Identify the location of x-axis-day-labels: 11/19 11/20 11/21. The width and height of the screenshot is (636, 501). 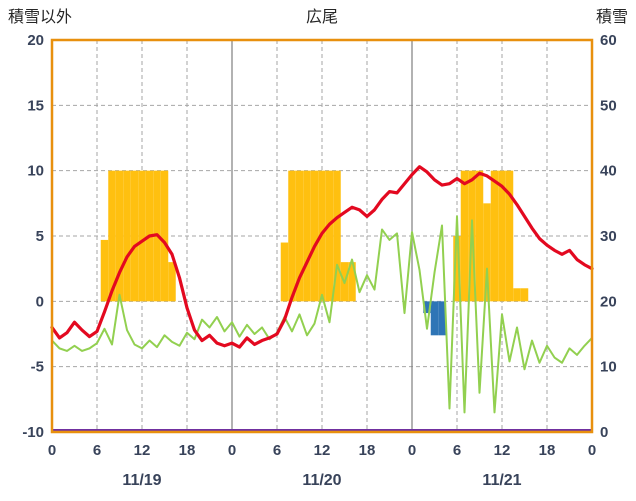
(321, 480).